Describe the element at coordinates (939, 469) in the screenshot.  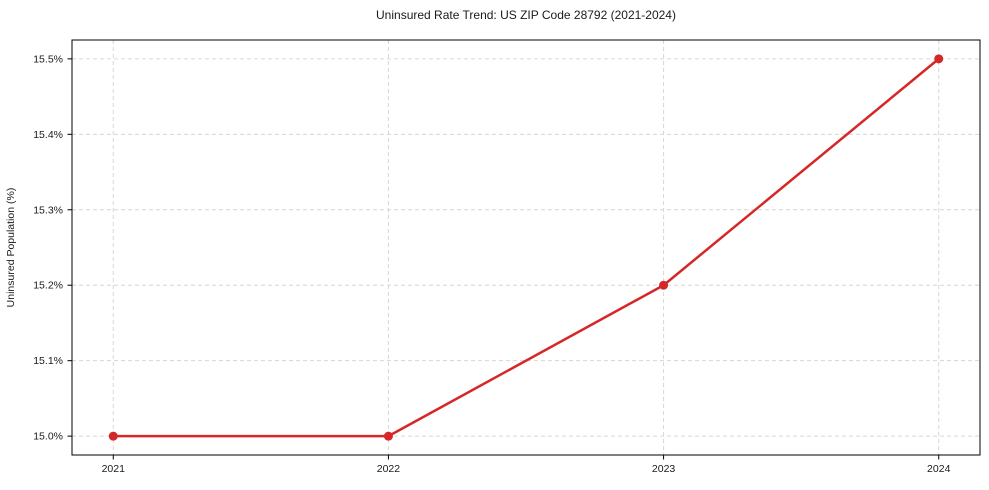
I see `x-tick-label: 2024` at that location.